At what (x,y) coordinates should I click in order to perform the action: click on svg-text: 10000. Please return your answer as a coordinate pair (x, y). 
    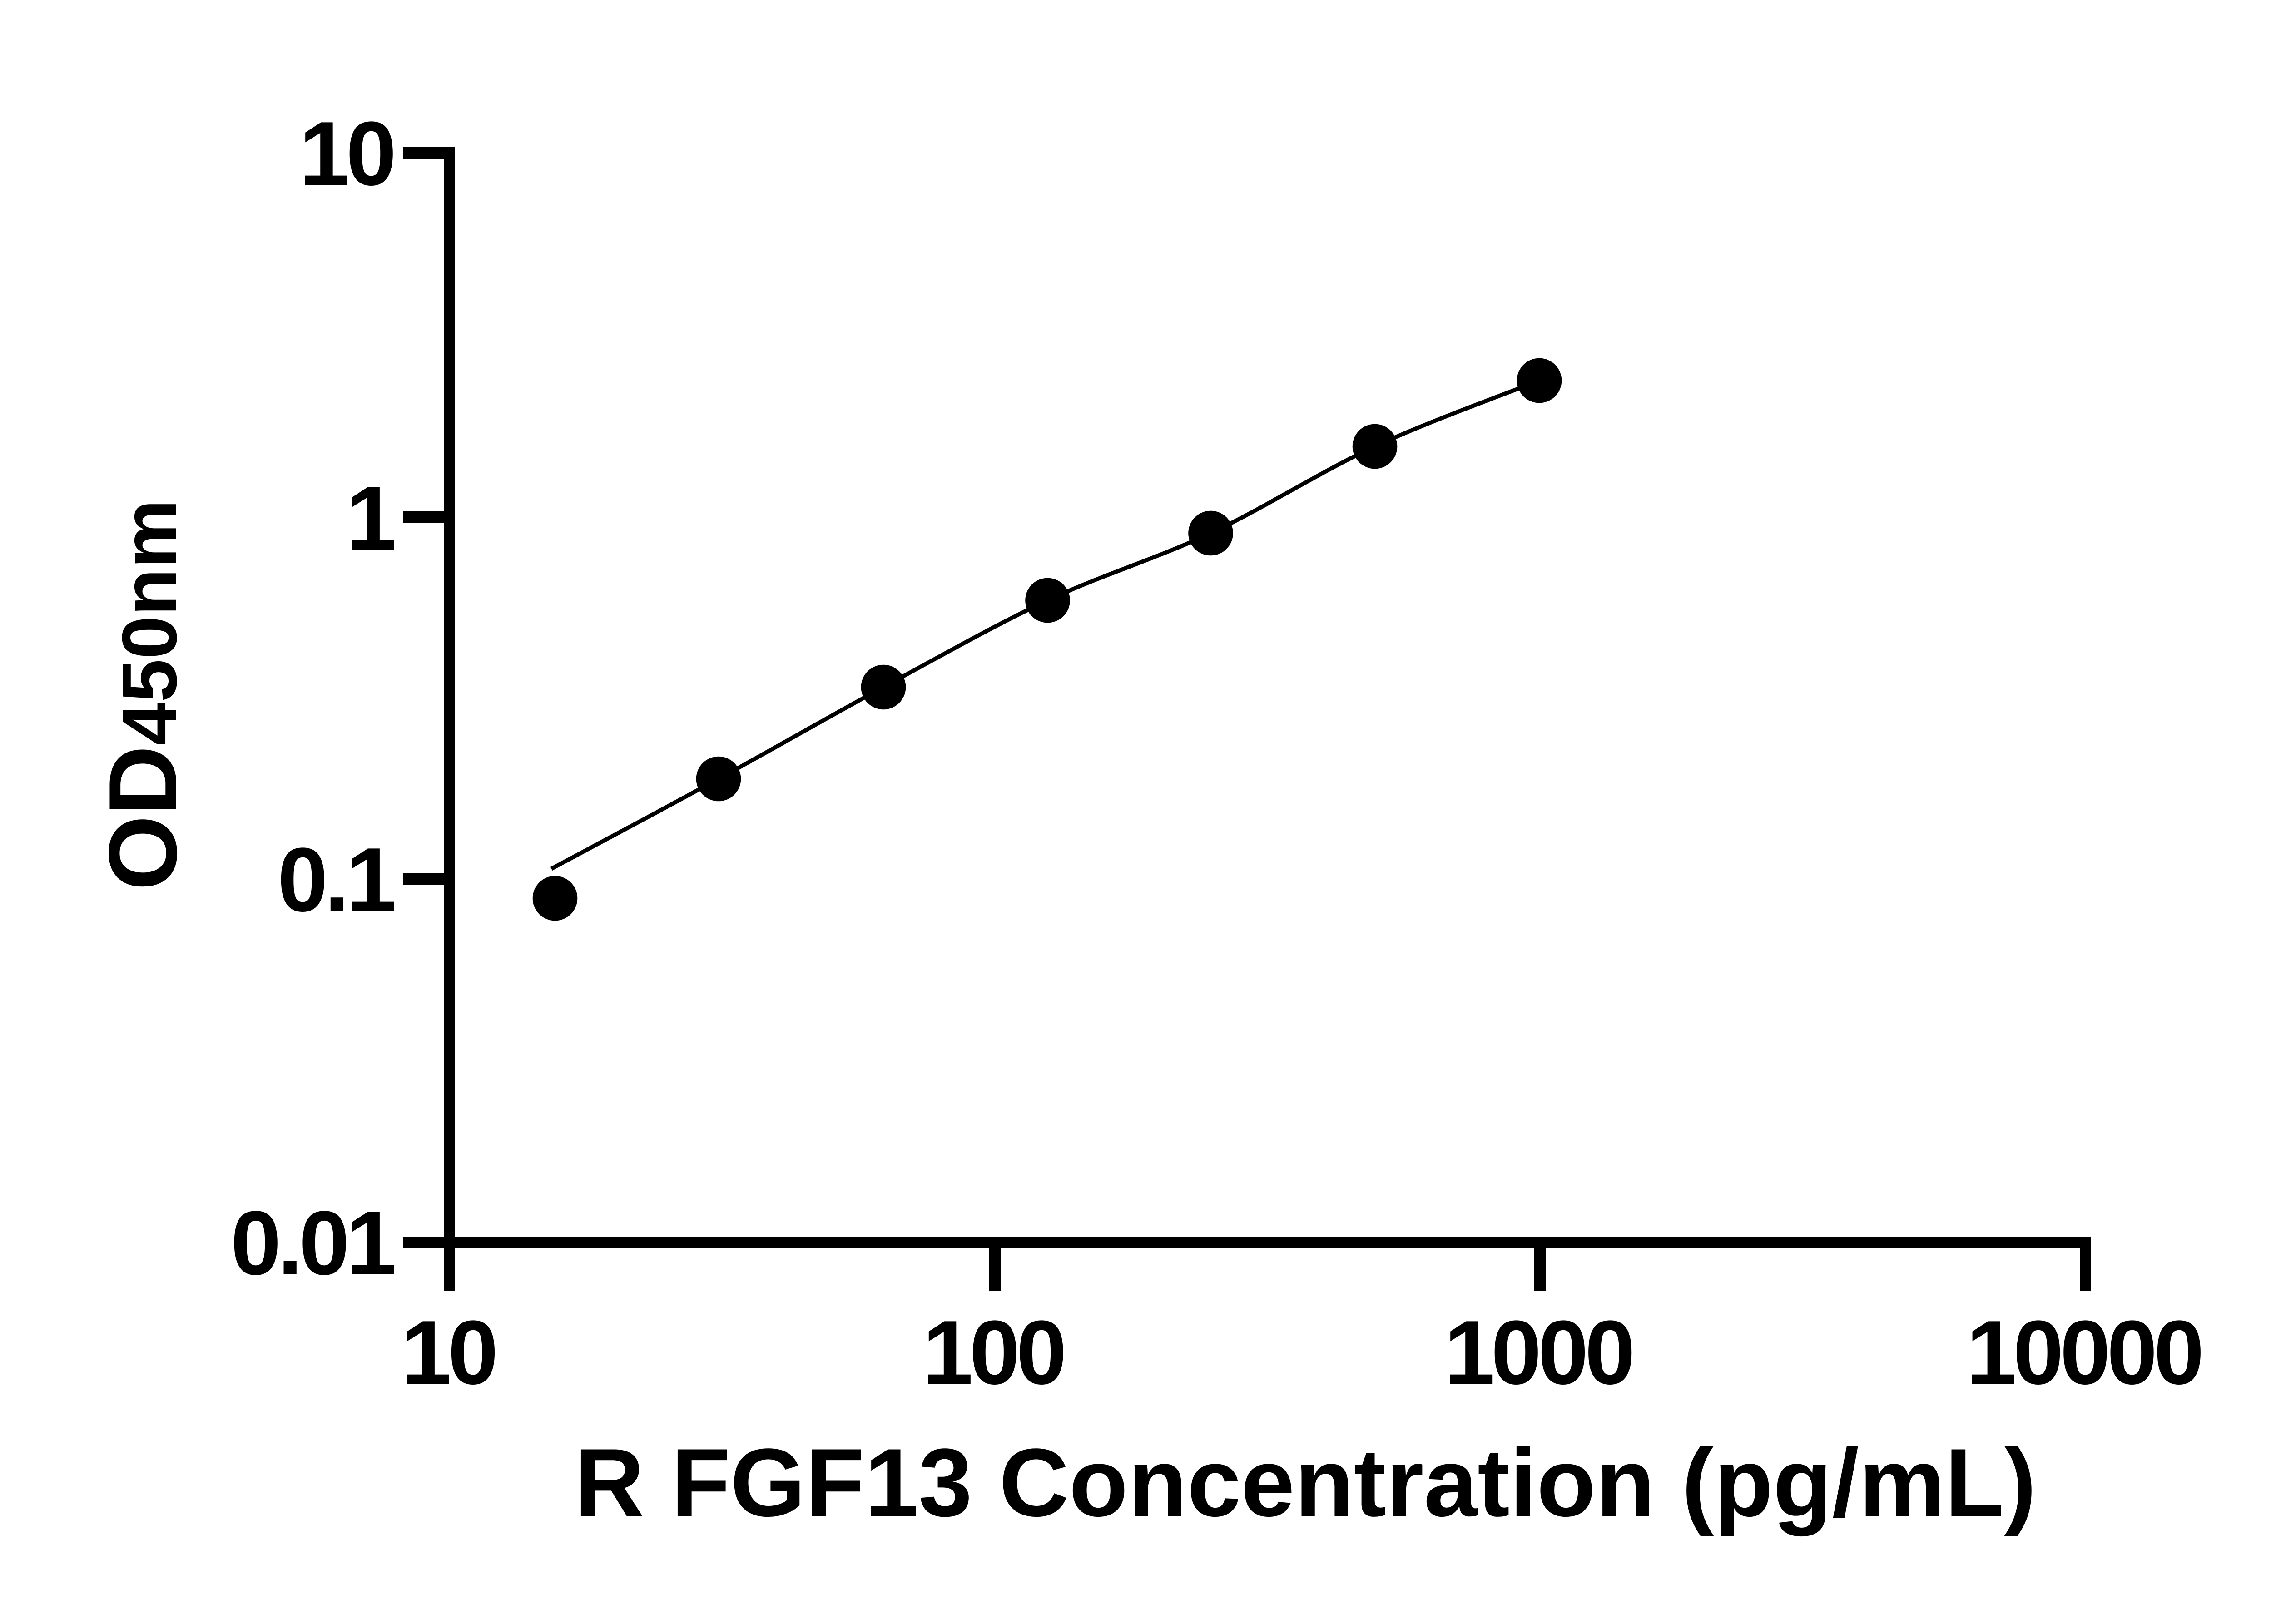
    Looking at the image, I should click on (2083, 1352).